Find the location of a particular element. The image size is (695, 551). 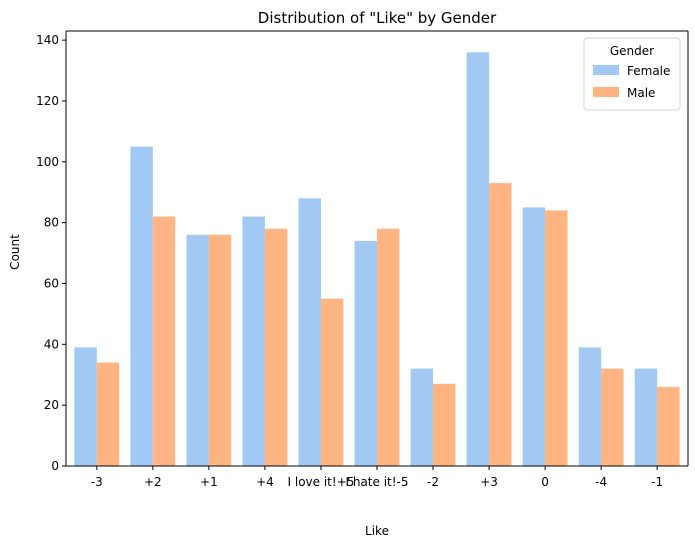

x-tick-label: +4 is located at coordinates (265, 482).